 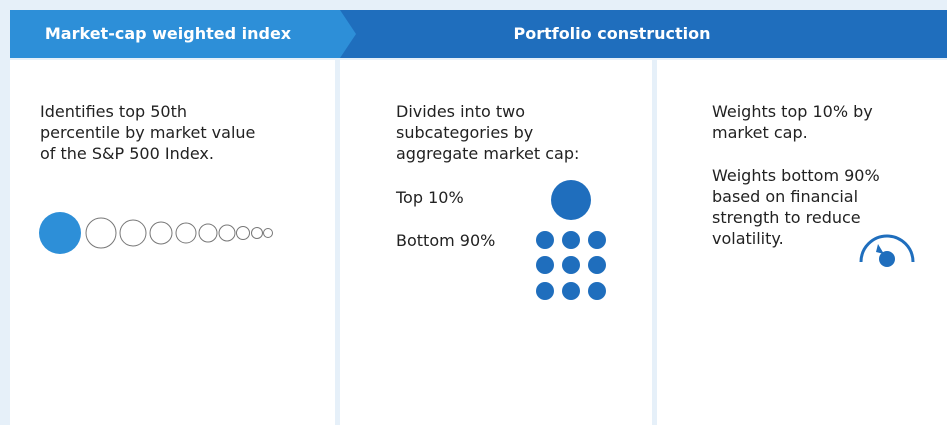 What do you see at coordinates (748, 238) in the screenshot?
I see `text-line: volatility.` at bounding box center [748, 238].